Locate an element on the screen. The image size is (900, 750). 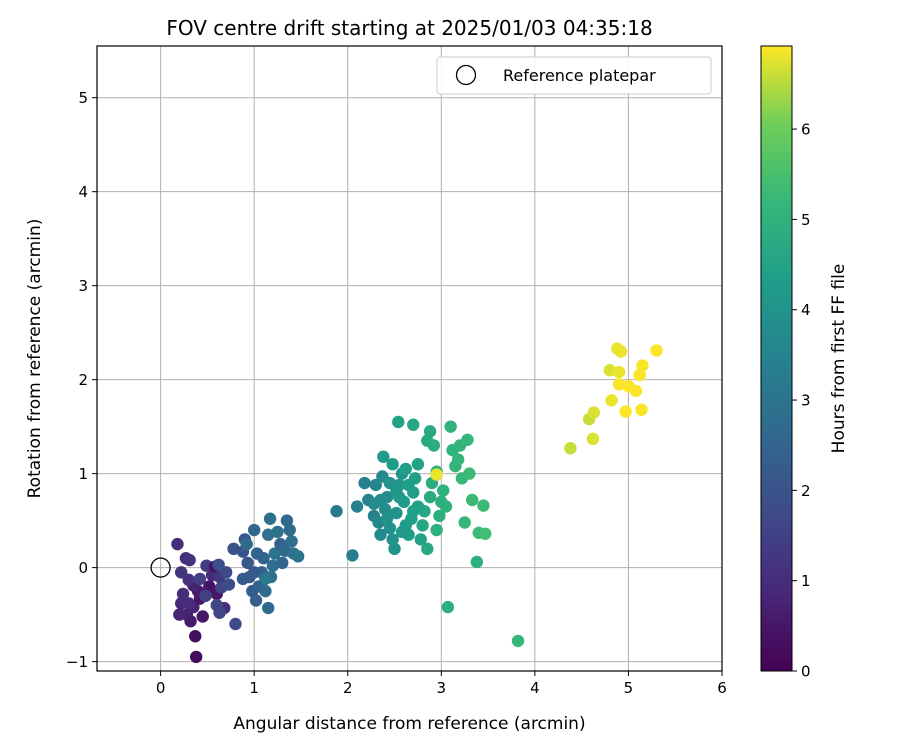
colorbar-tick-label: 5 is located at coordinates (806, 220).